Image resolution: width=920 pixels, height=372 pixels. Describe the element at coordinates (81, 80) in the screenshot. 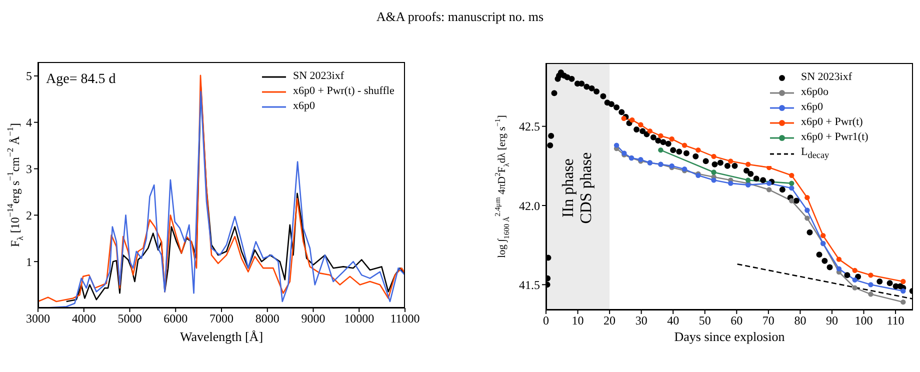

I see `annotation: Age= 84.5 d` at that location.